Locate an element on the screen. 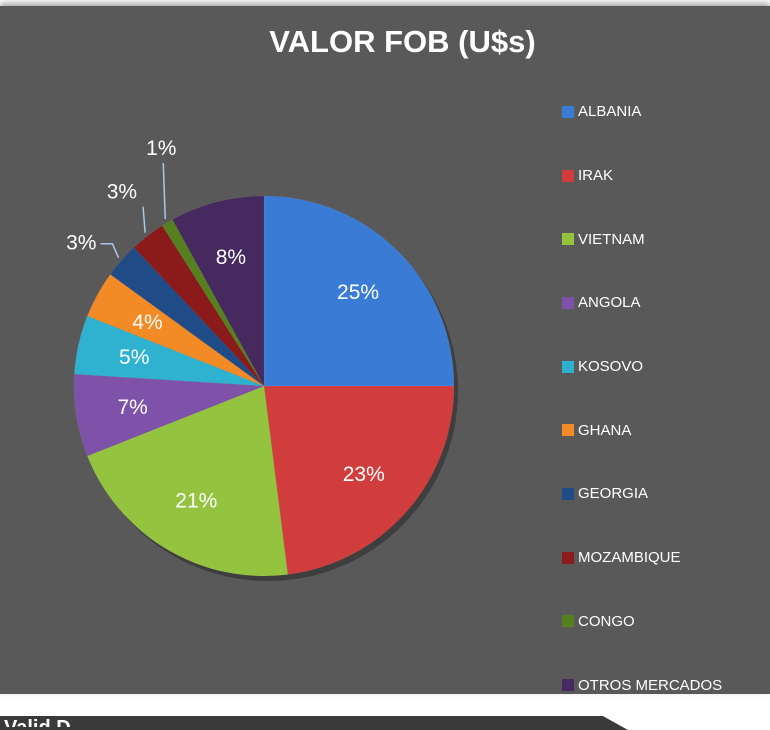 Image resolution: width=770 pixels, height=730 pixels. data-label-vietnam: 21% is located at coordinates (196, 500).